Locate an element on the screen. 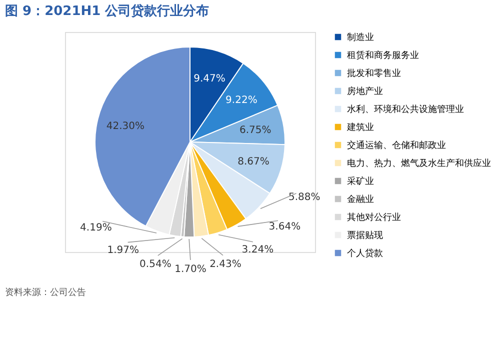 This screenshot has width=500, height=362. data-label: 9.47% is located at coordinates (210, 78).